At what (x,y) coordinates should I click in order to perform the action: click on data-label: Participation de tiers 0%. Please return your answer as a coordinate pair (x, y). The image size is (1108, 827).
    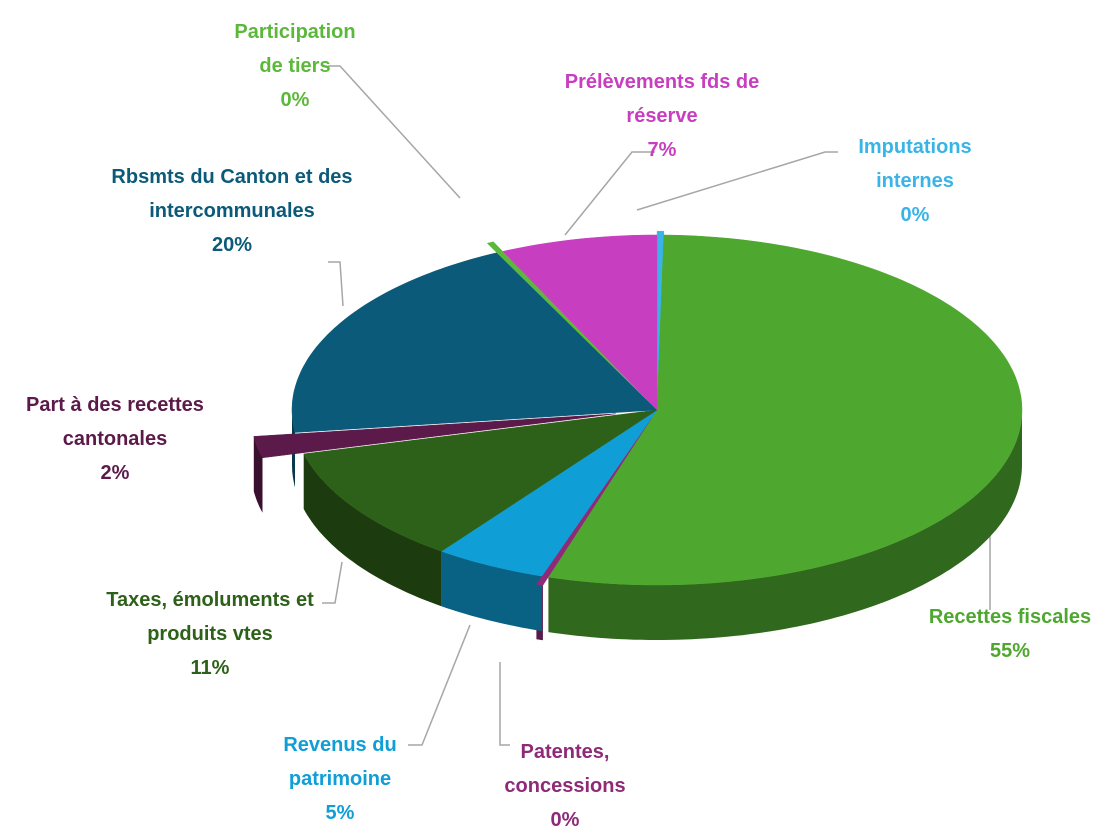
    Looking at the image, I should click on (295, 66).